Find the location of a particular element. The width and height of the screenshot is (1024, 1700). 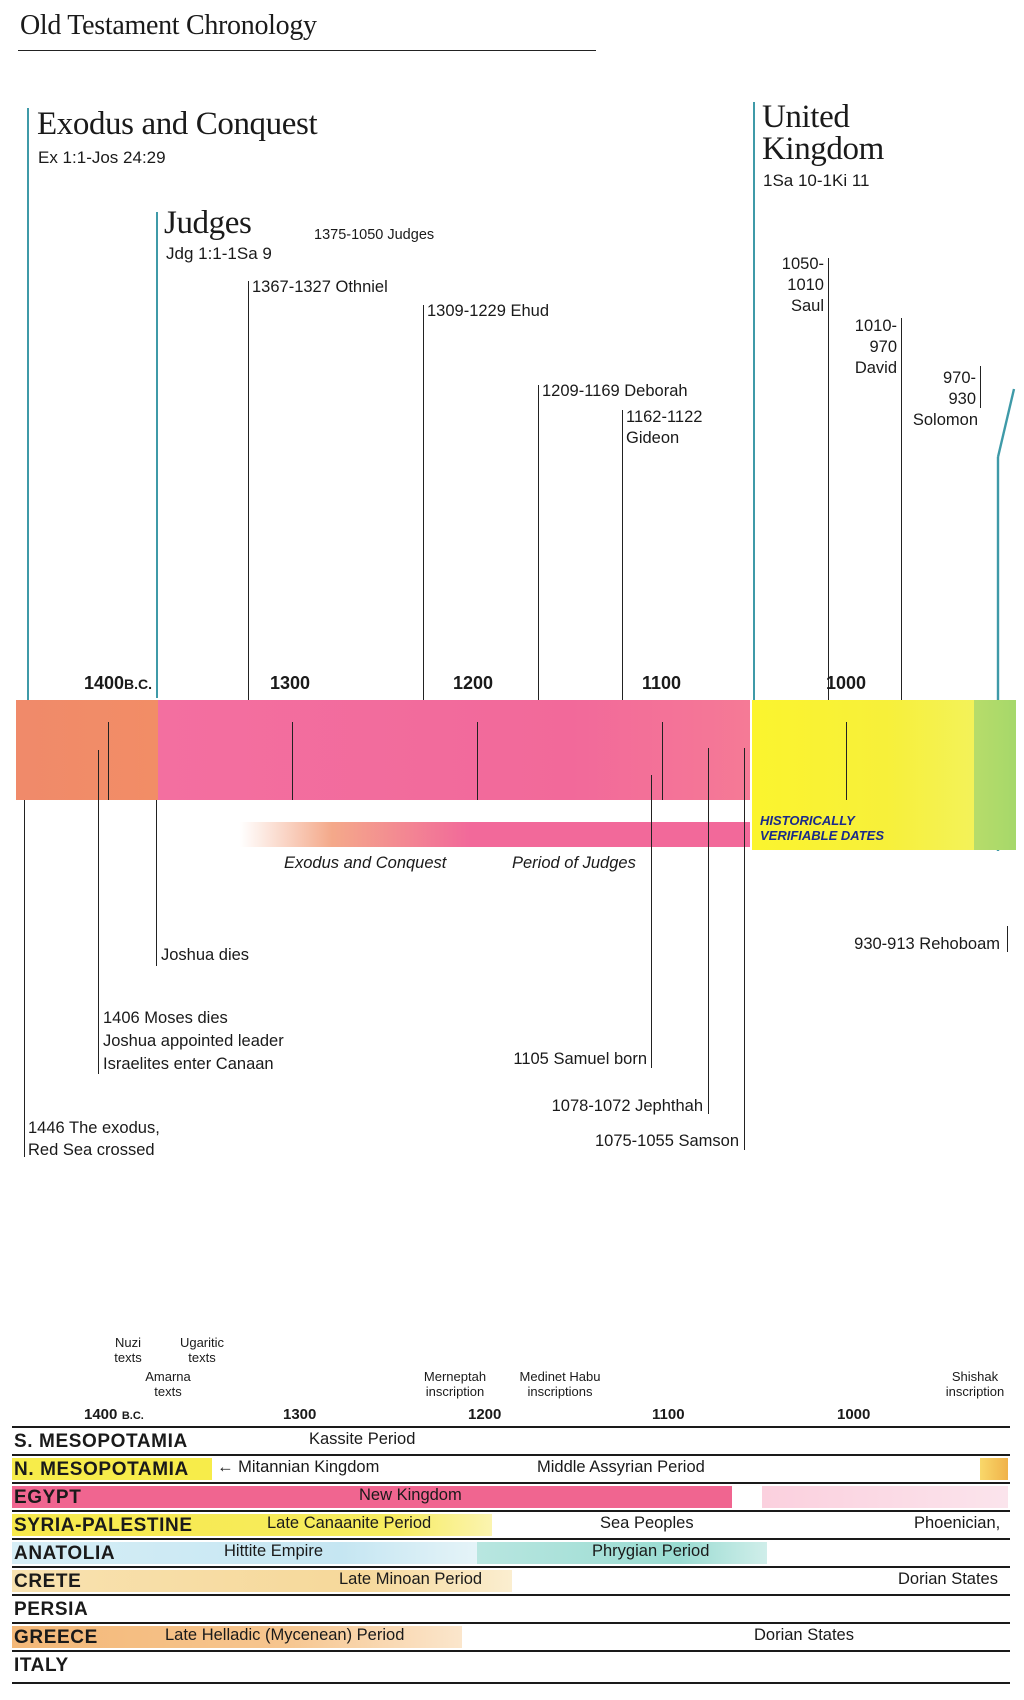

region-name: N. MESOPOTAMIA is located at coordinates (101, 1469).